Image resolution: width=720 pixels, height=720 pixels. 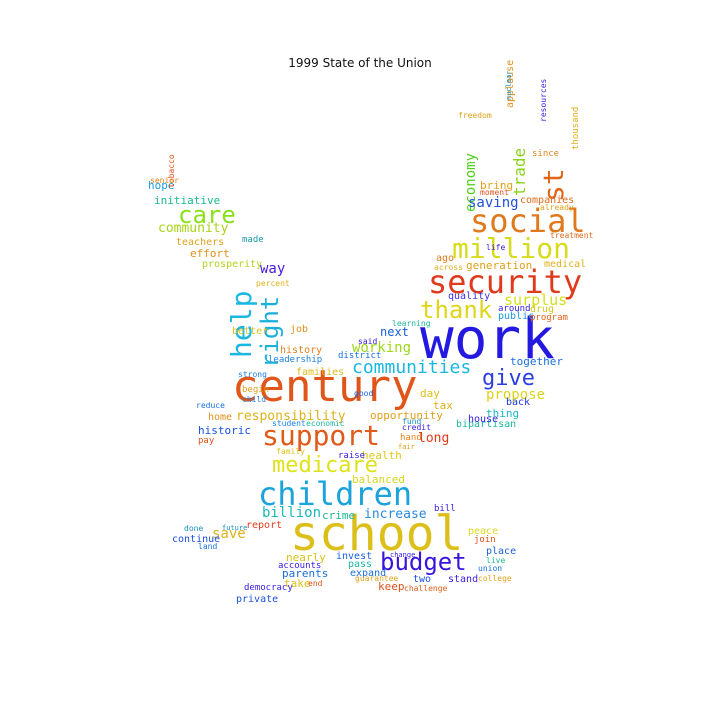 What do you see at coordinates (501, 551) in the screenshot?
I see `word-place: place` at bounding box center [501, 551].